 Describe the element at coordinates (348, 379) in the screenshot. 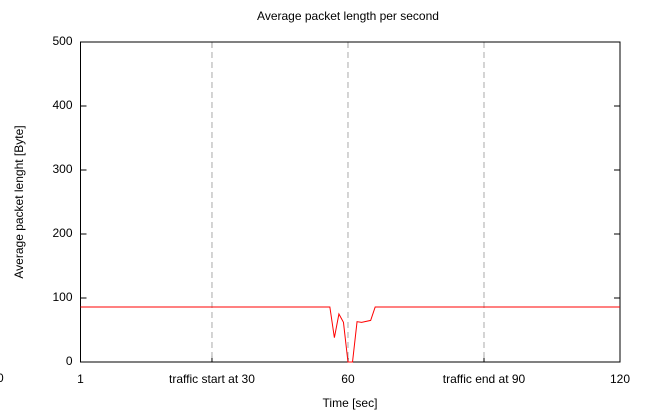

I see `x-tick-label: 60` at that location.